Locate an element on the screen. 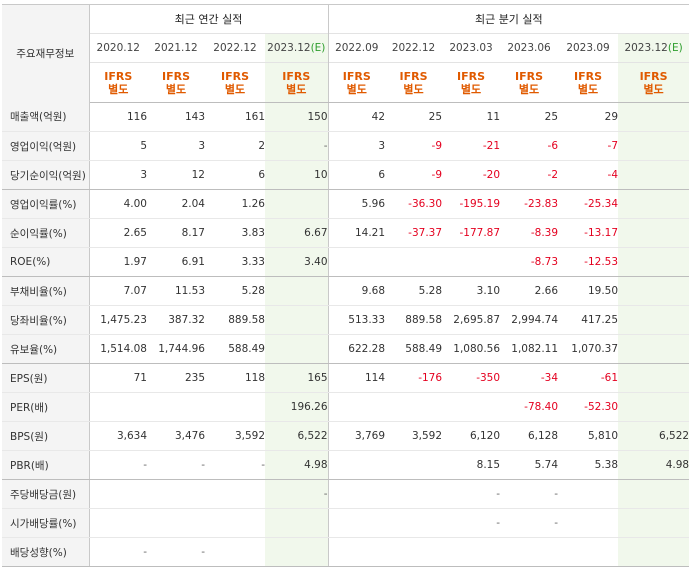 The height and width of the screenshot is (567, 691). annual-group-header: 최근 연간 실적 is located at coordinates (209, 19).